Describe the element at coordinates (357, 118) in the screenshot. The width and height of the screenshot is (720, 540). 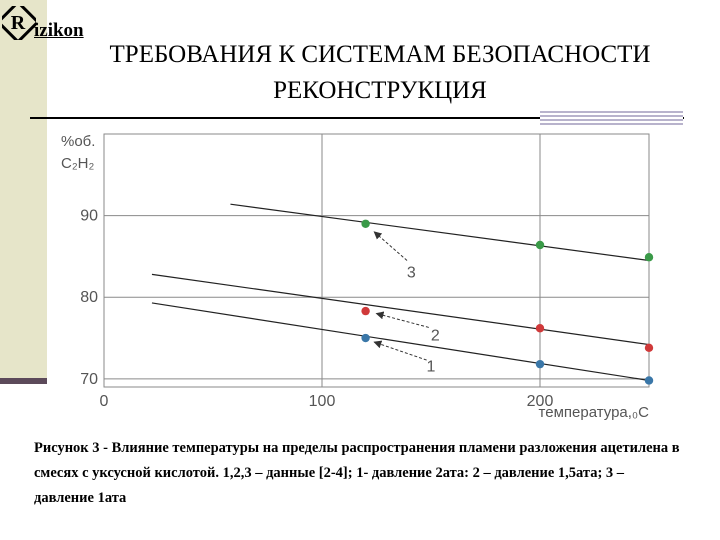
I see `title-rule` at that location.